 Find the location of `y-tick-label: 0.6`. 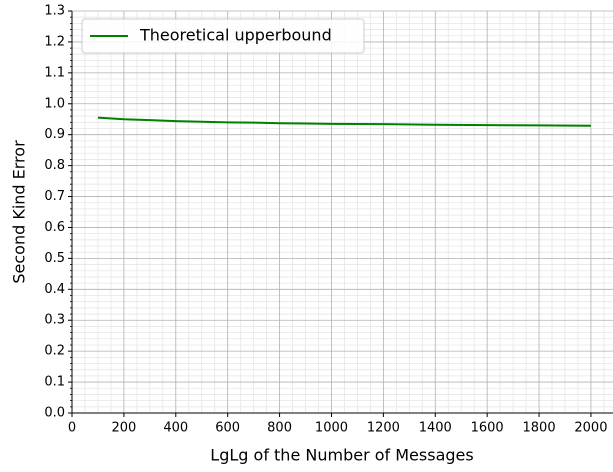

y-tick-label: 0.6 is located at coordinates (54, 227).